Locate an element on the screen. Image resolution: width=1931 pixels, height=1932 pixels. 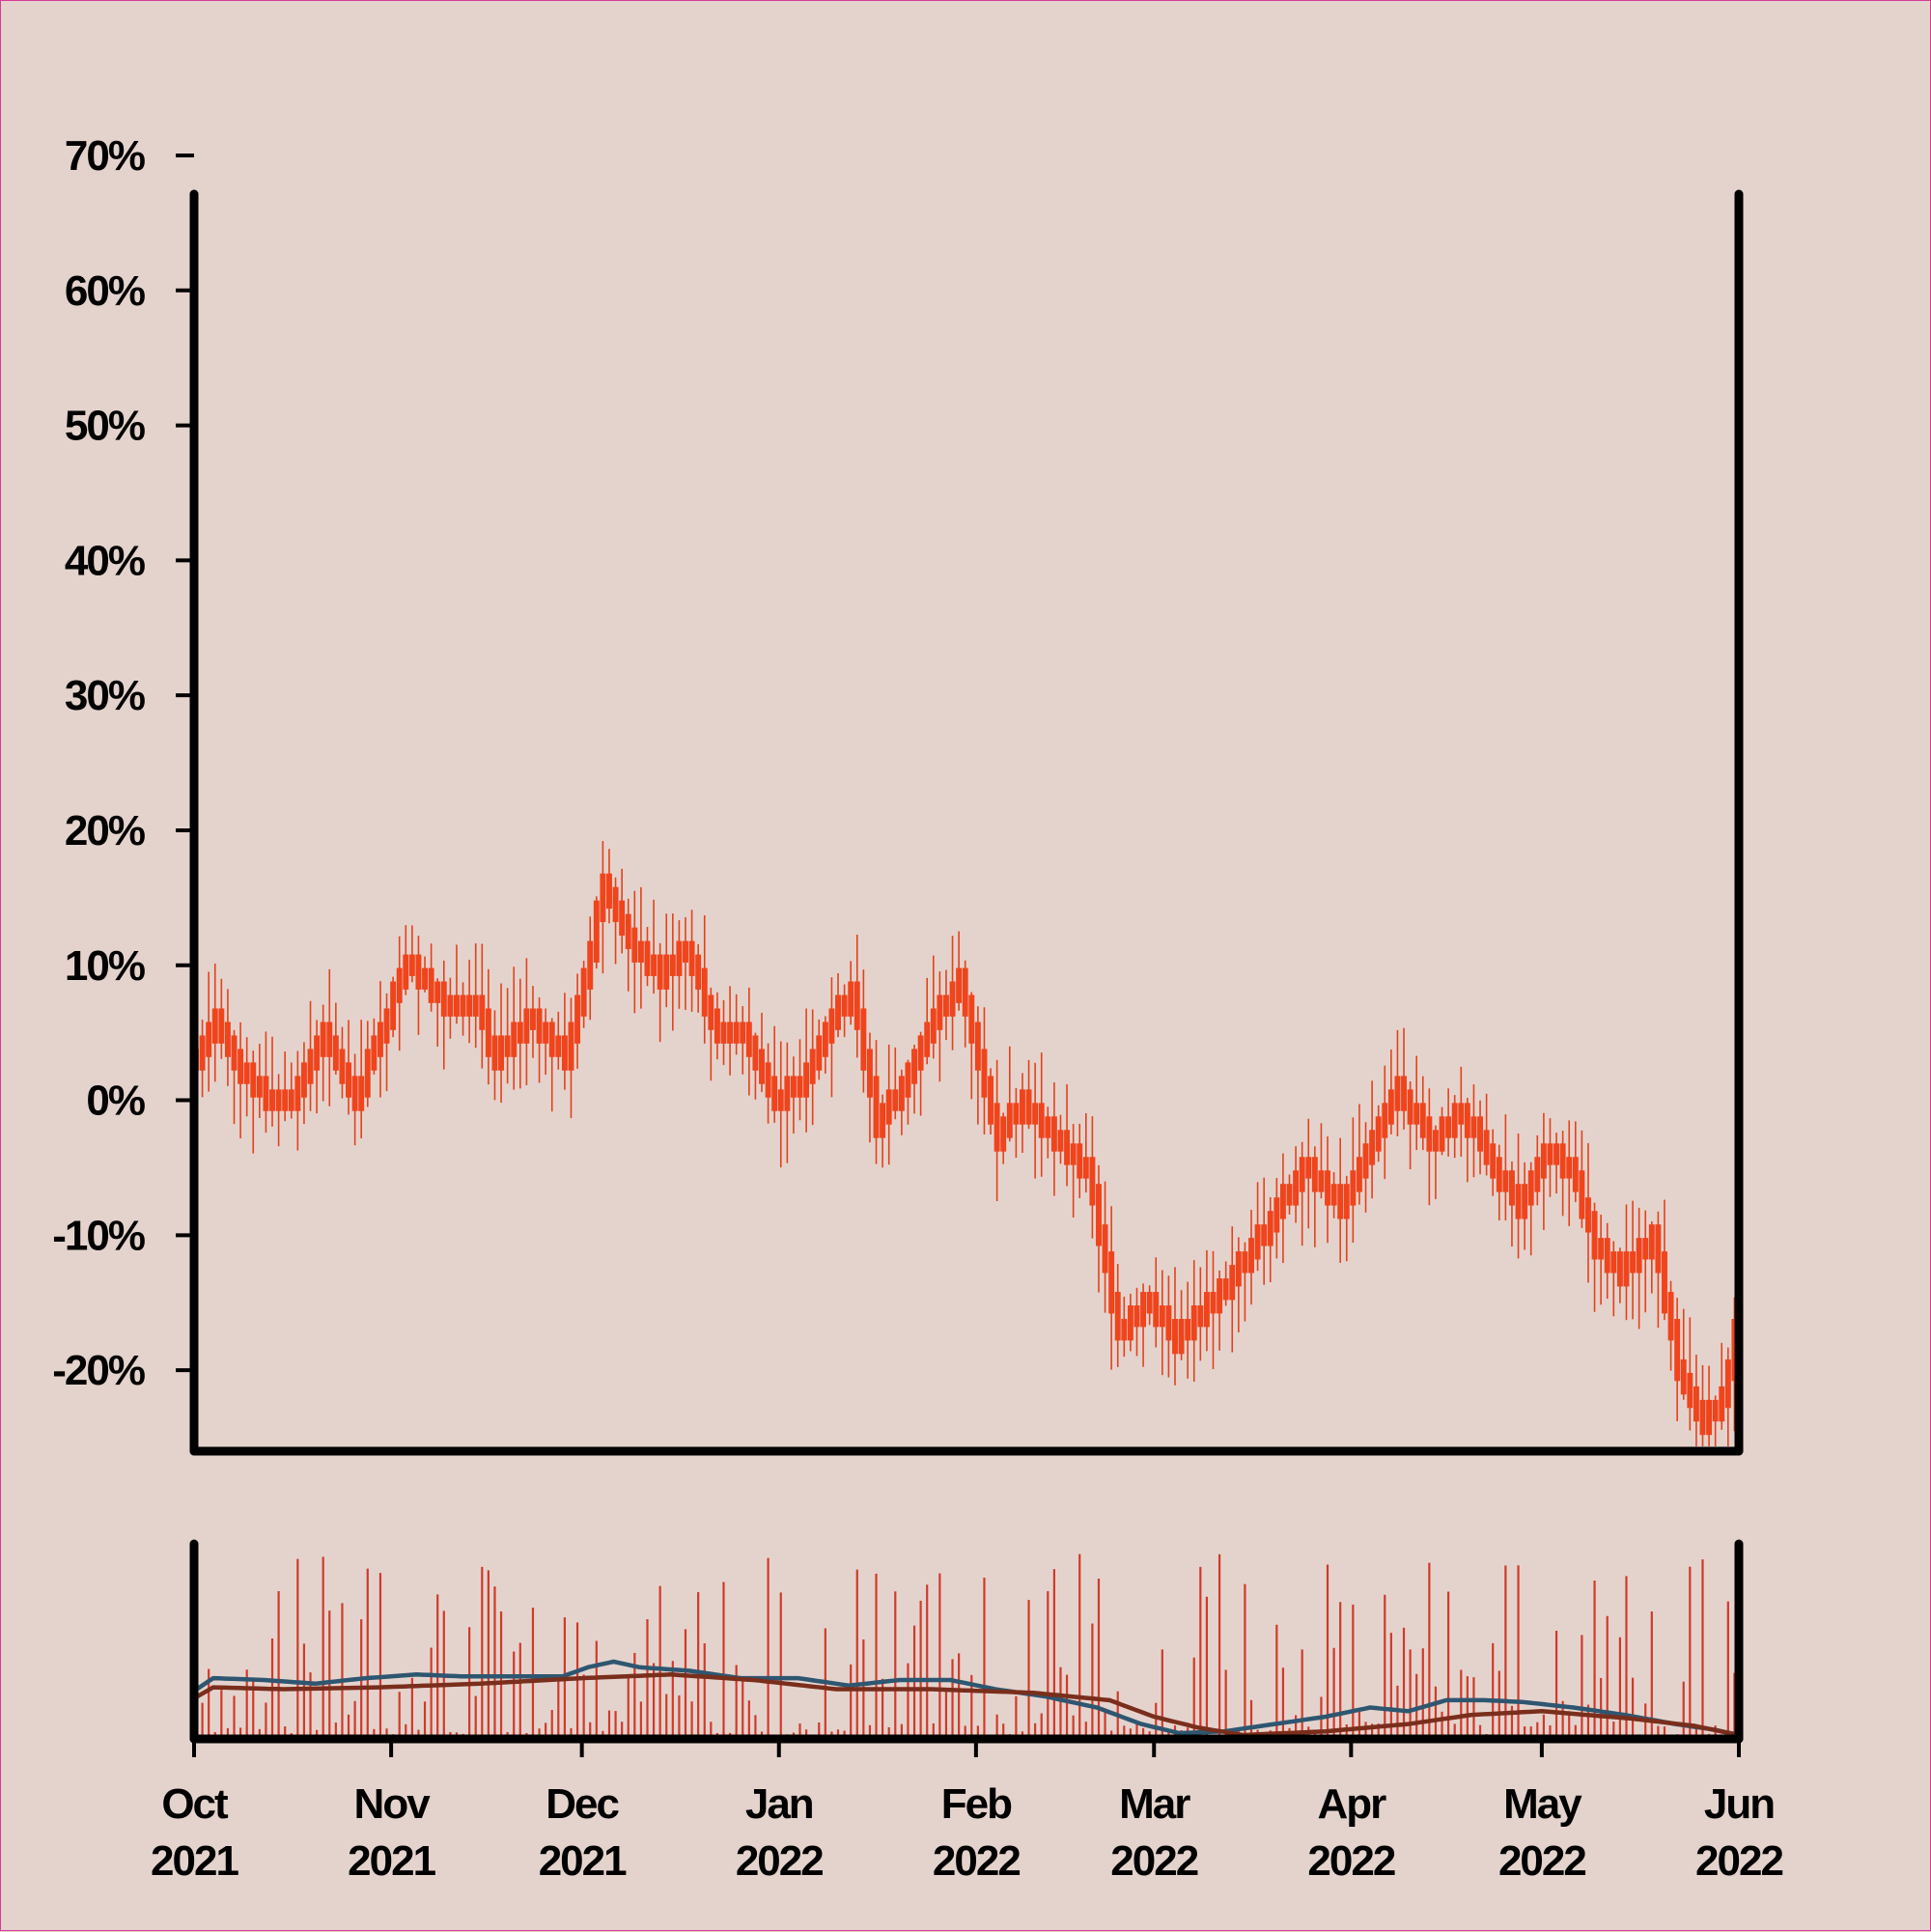
y-tick-label: 50% is located at coordinates (105, 427).